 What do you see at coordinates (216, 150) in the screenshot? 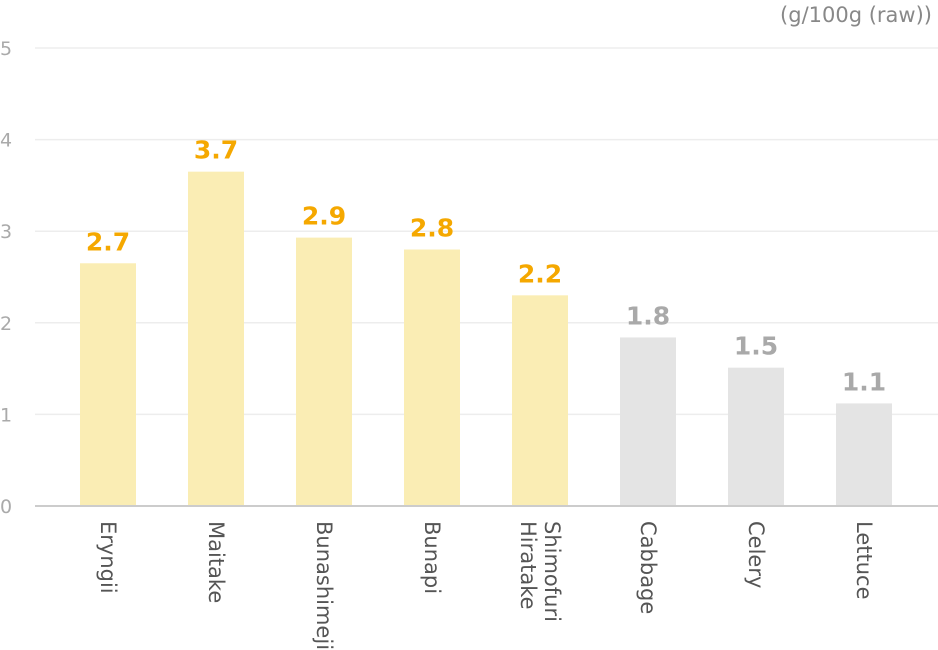
I see `data-label: 3.7` at bounding box center [216, 150].